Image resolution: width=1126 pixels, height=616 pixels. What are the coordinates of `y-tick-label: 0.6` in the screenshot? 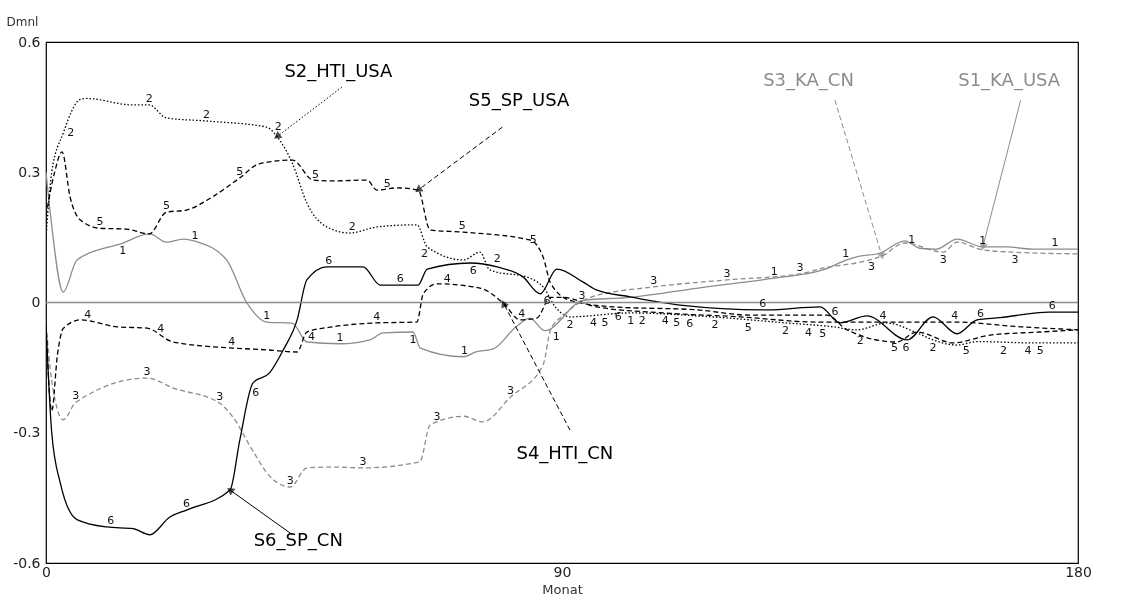 It's located at (29, 41).